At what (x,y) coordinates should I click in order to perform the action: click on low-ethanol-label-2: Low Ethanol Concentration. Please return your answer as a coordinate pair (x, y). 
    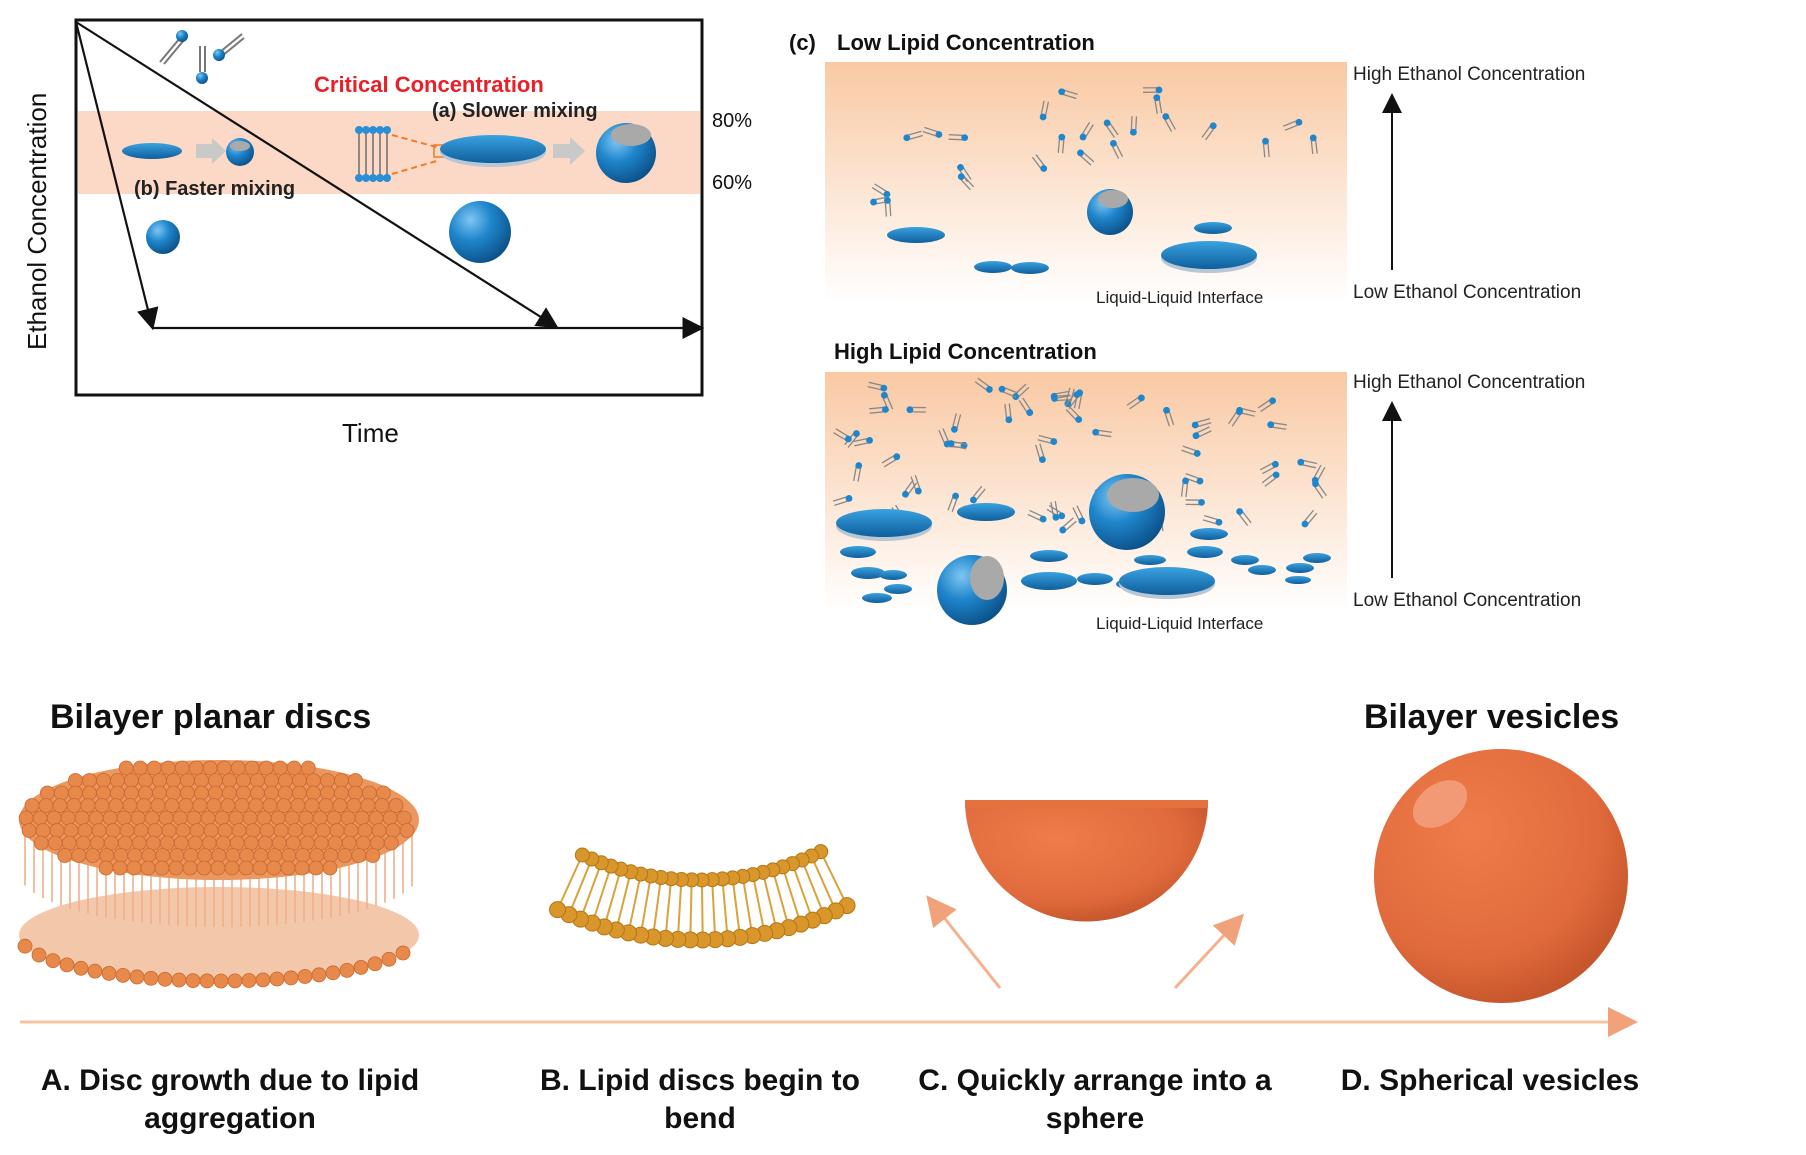
    Looking at the image, I should click on (1467, 600).